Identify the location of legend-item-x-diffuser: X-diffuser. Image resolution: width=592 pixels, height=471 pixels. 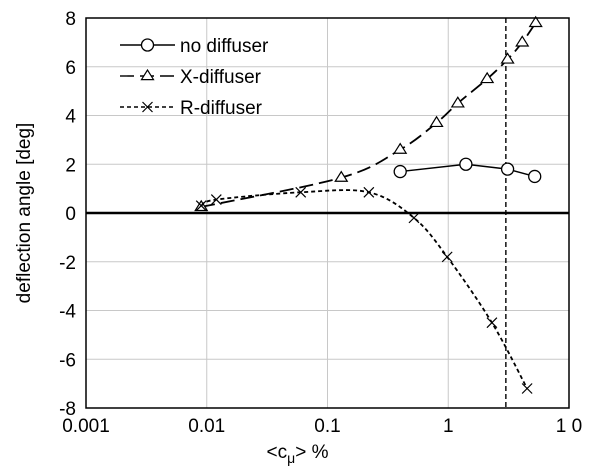
(191, 77).